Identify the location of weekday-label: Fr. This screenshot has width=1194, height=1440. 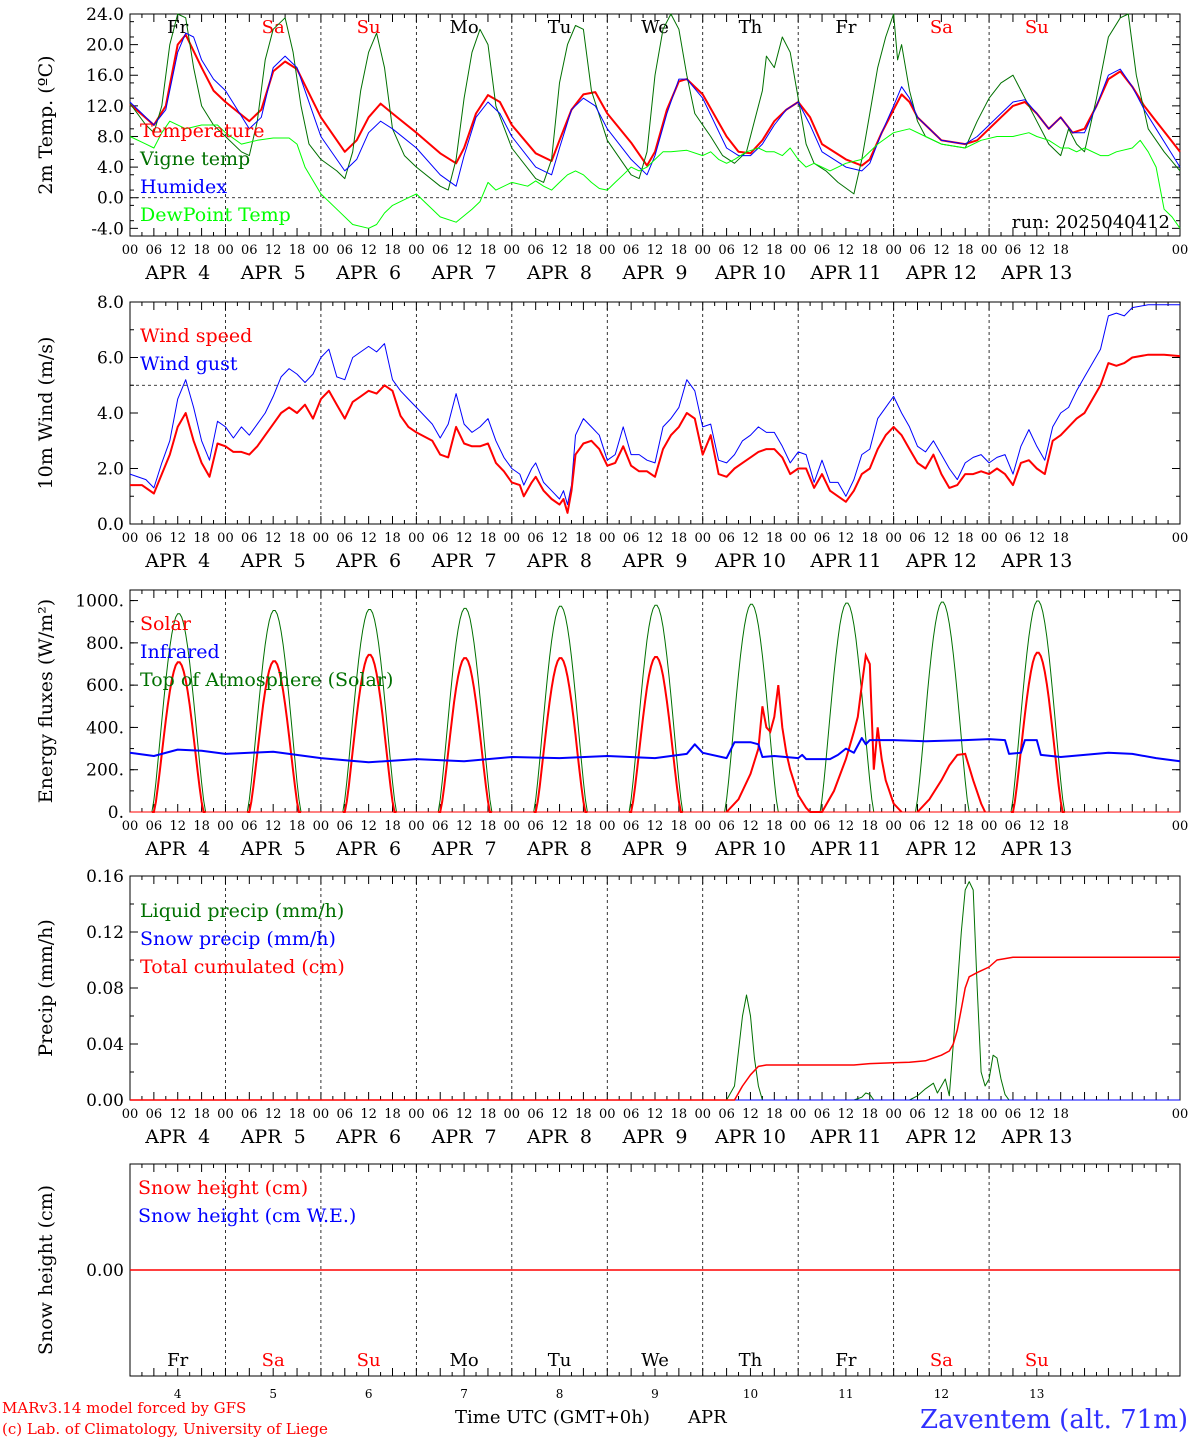
(177, 1360).